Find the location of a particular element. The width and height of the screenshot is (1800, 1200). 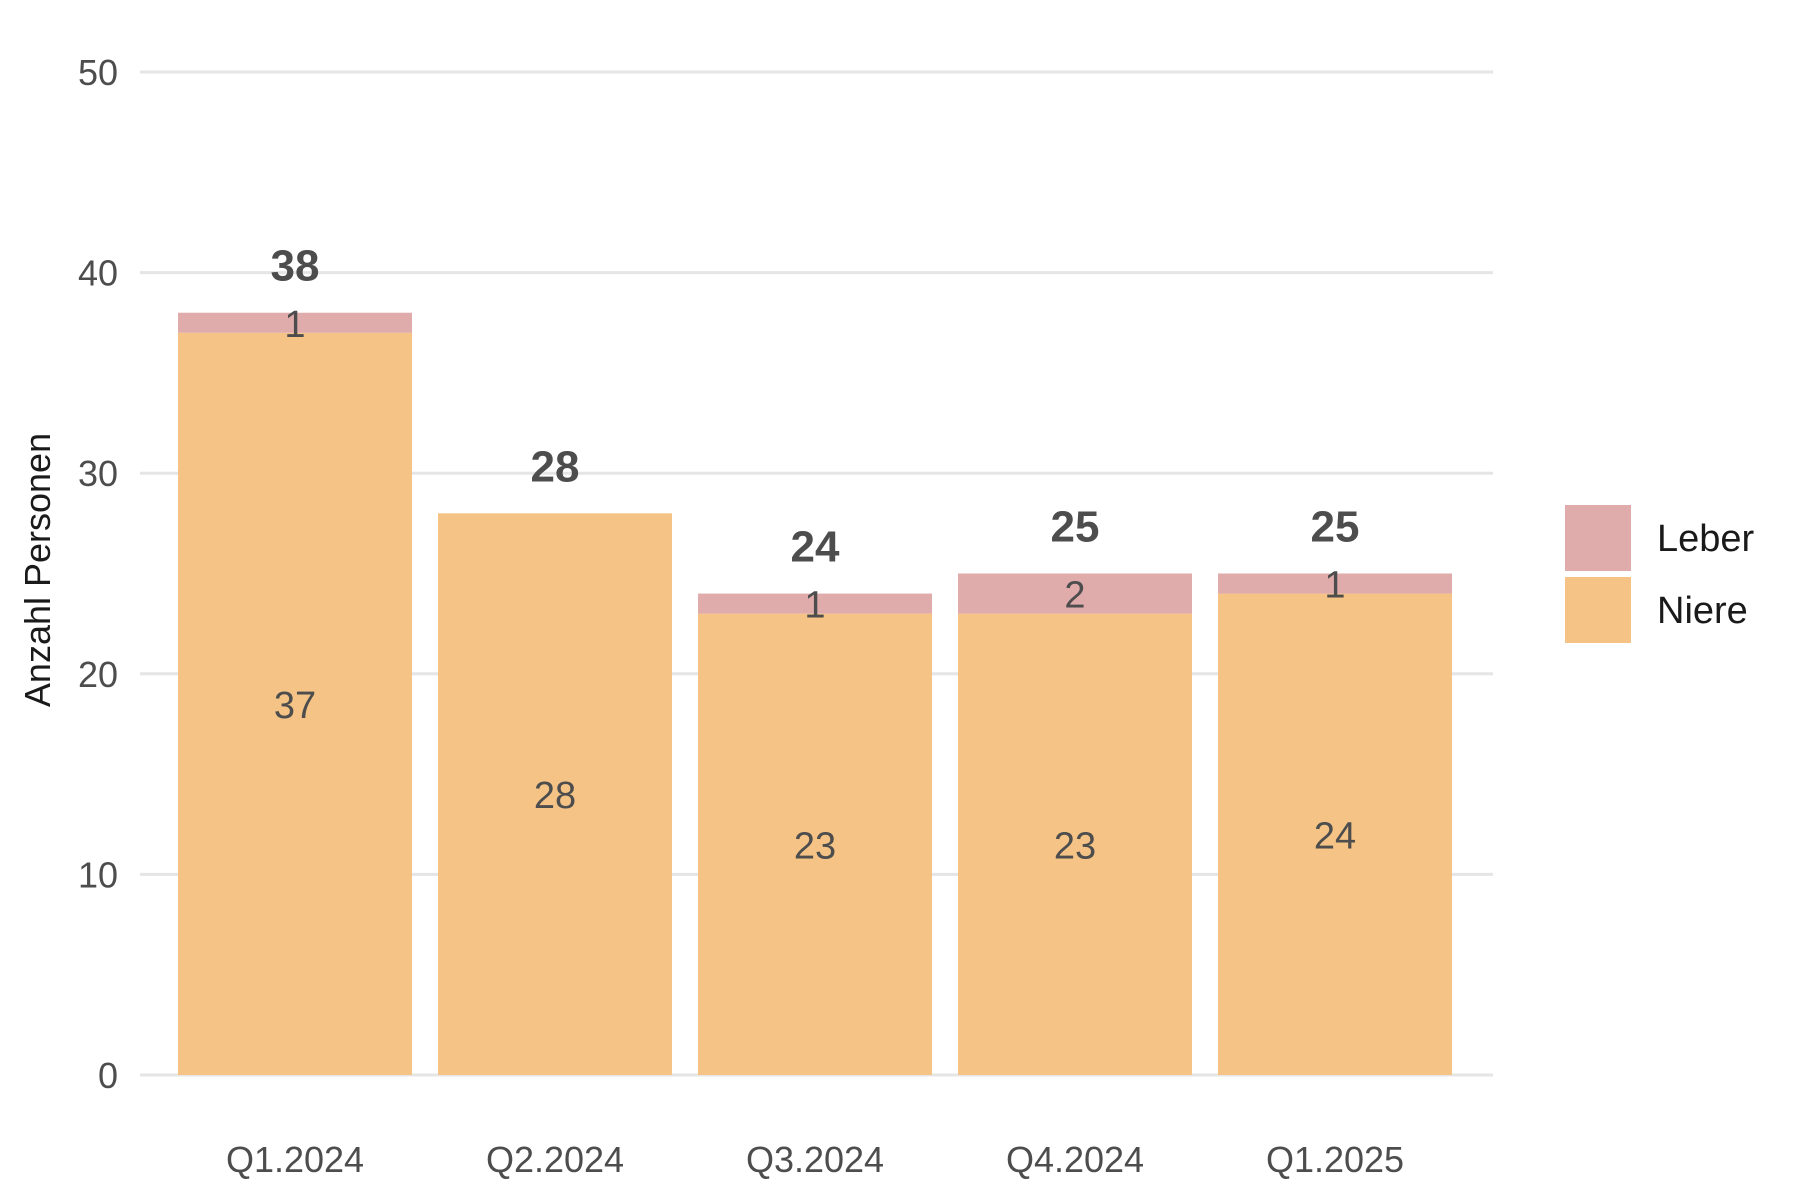

x-axis-ticks: Q1.2024 Q2.2024 Q3.2024 Q4.2024 Q1.2025 is located at coordinates (815, 1159).